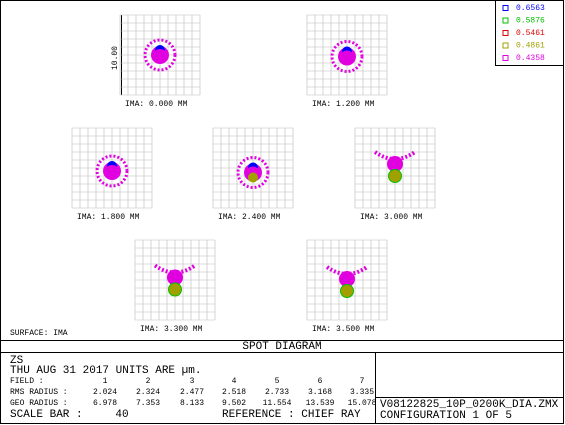 This screenshot has width=565, height=425. What do you see at coordinates (115, 58) in the screenshot?
I see `scale-label: 10.00` at bounding box center [115, 58].